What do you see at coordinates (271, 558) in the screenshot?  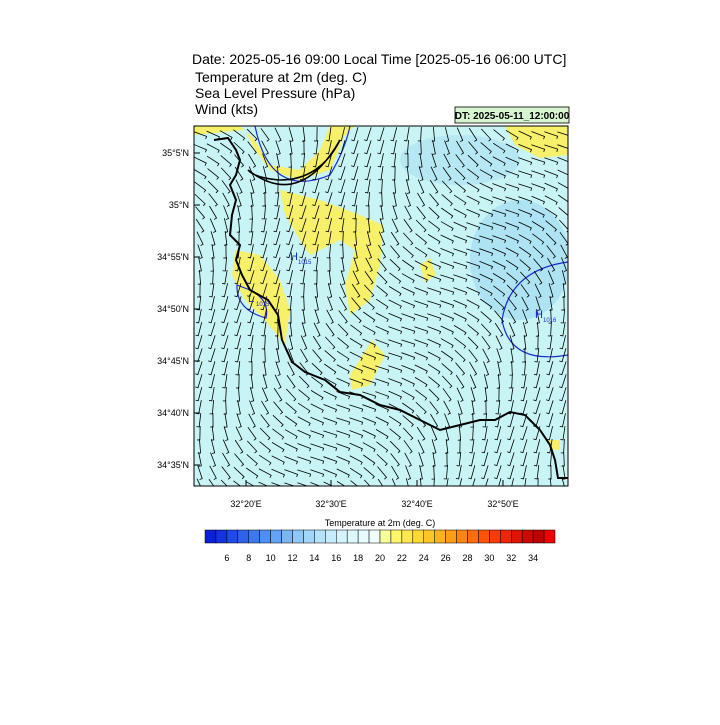 I see `colorbar-label: 10` at bounding box center [271, 558].